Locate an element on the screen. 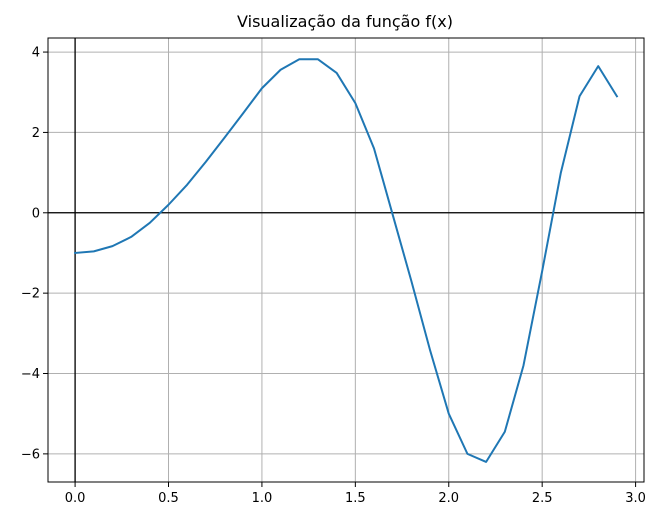 The width and height of the screenshot is (660, 522). x-tick-label: 1.5 is located at coordinates (355, 498).